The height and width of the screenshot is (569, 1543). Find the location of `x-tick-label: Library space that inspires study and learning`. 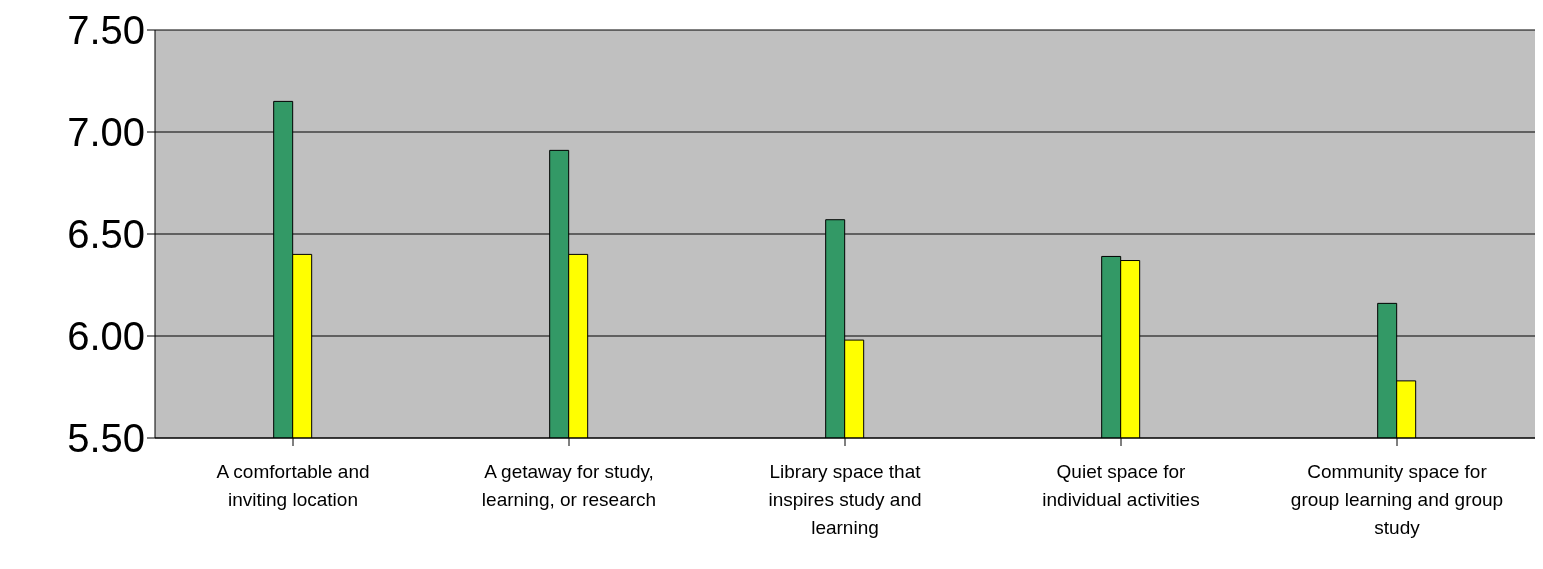

x-tick-label: Library space that inspires study and learning is located at coordinates (845, 499).